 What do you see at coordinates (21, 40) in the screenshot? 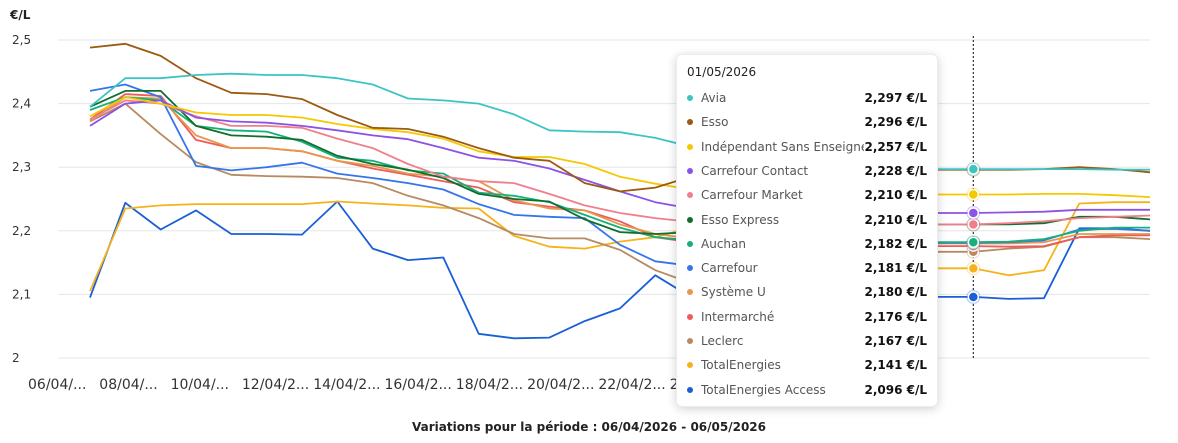
I see `y-tick-label: 2,5` at bounding box center [21, 40].